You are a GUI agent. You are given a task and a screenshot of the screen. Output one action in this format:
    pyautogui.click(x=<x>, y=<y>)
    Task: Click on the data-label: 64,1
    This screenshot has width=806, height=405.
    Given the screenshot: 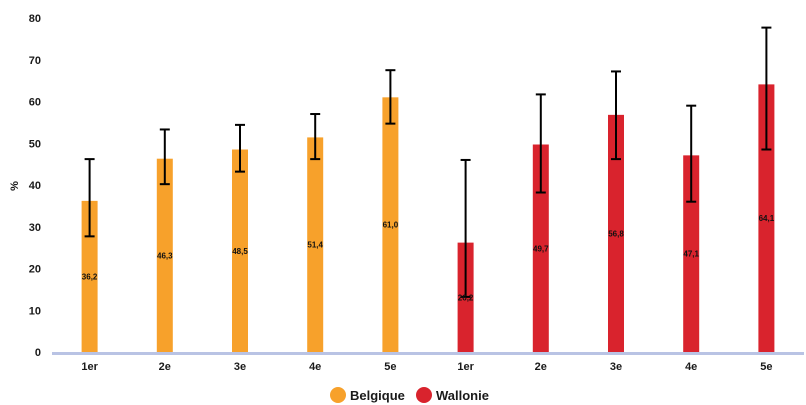 What is the action you would take?
    pyautogui.click(x=767, y=218)
    